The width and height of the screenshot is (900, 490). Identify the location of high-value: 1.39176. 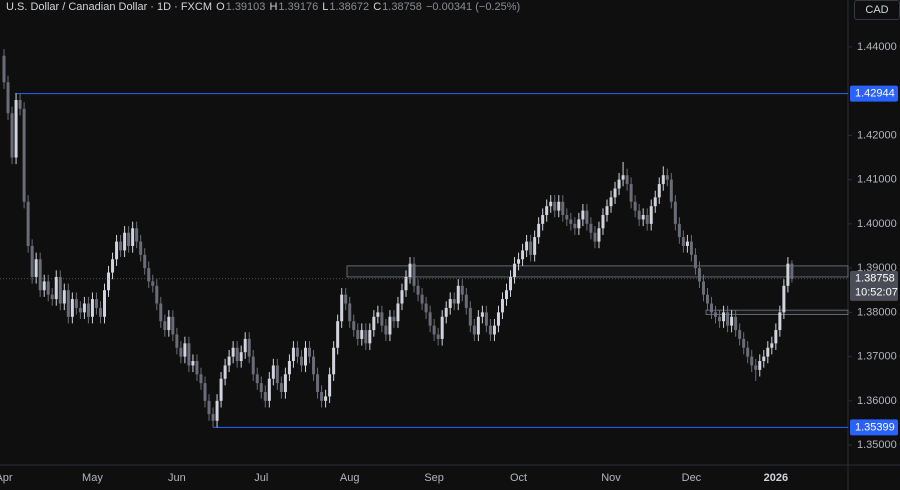
(298, 7).